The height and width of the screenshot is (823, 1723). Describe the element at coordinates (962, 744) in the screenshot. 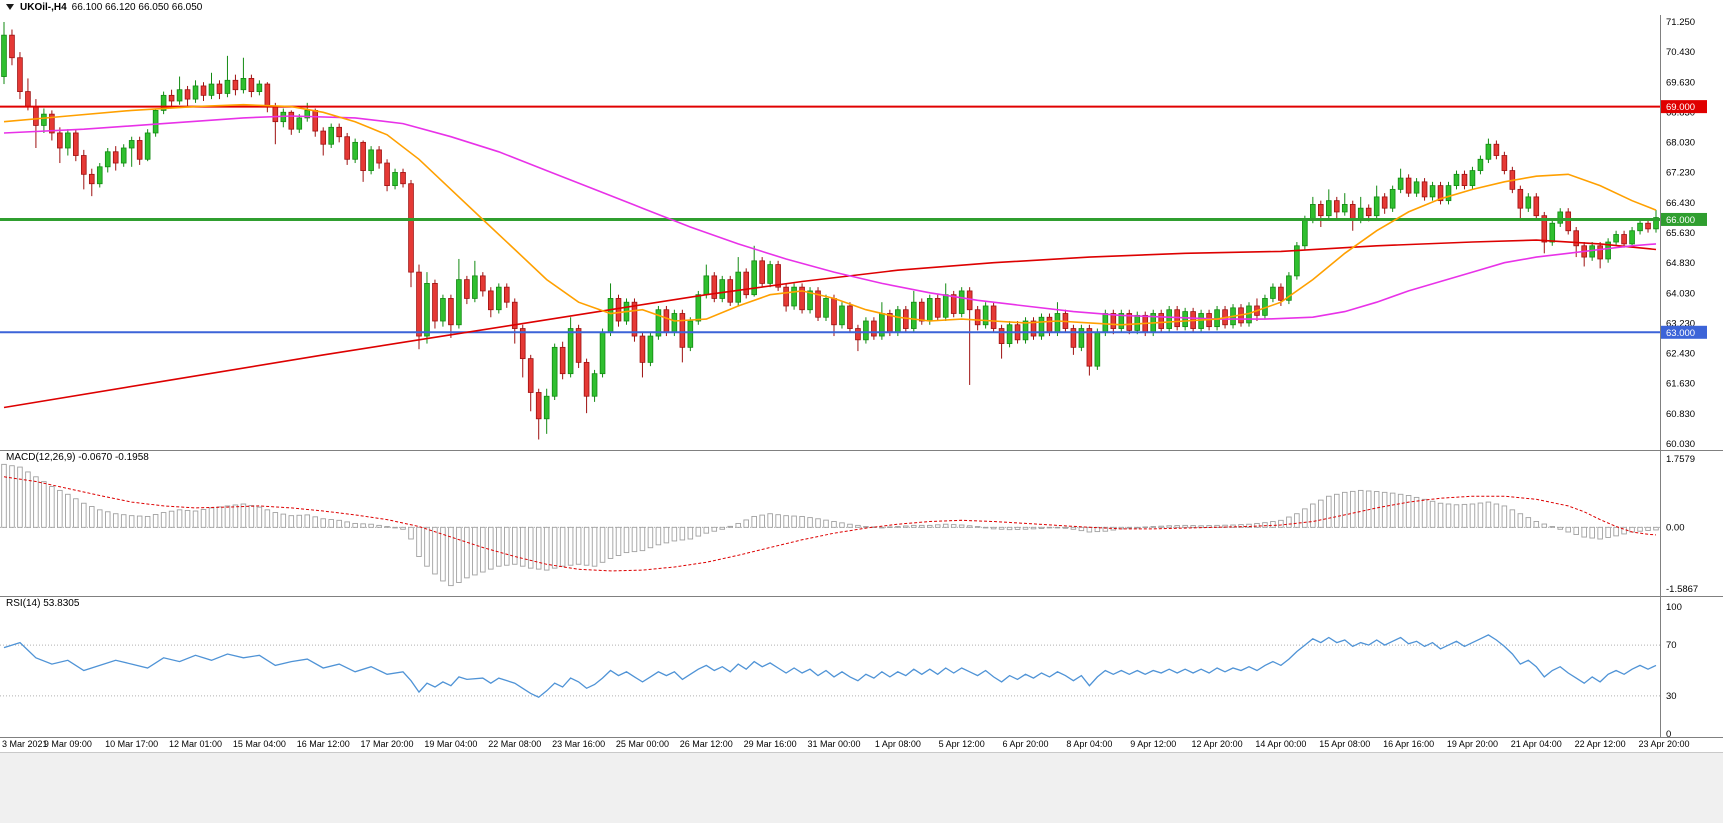

I see `time-axis-label: 5 Apr 12:00` at that location.